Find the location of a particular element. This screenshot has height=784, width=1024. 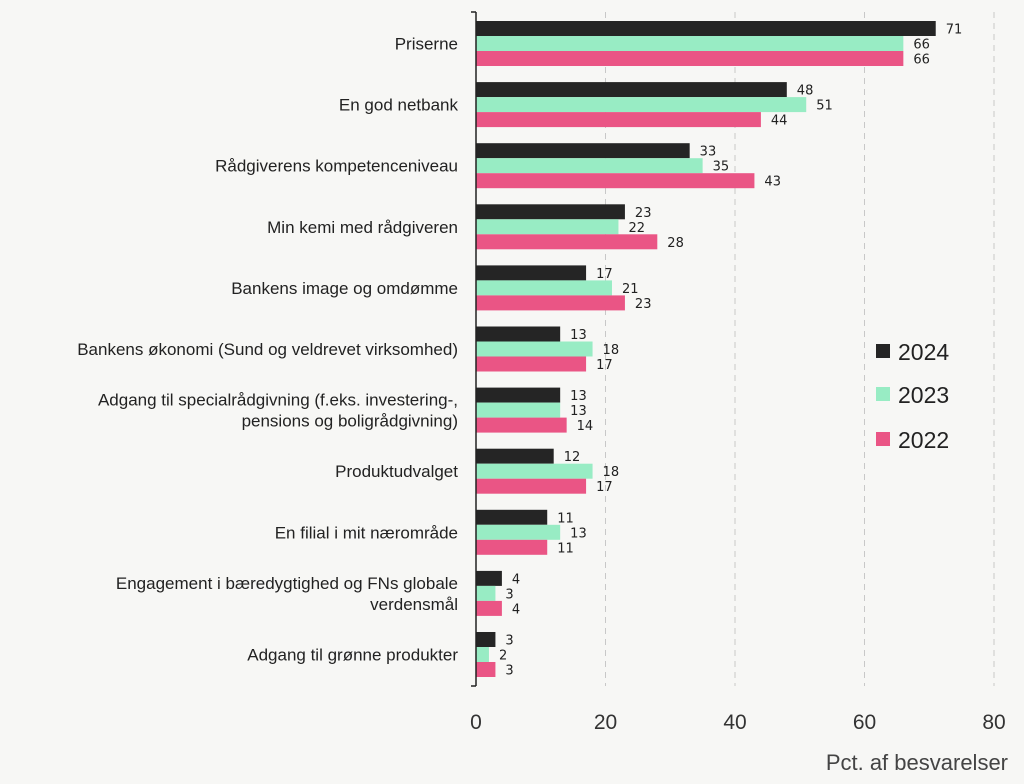

data-label: 43 is located at coordinates (772, 182).